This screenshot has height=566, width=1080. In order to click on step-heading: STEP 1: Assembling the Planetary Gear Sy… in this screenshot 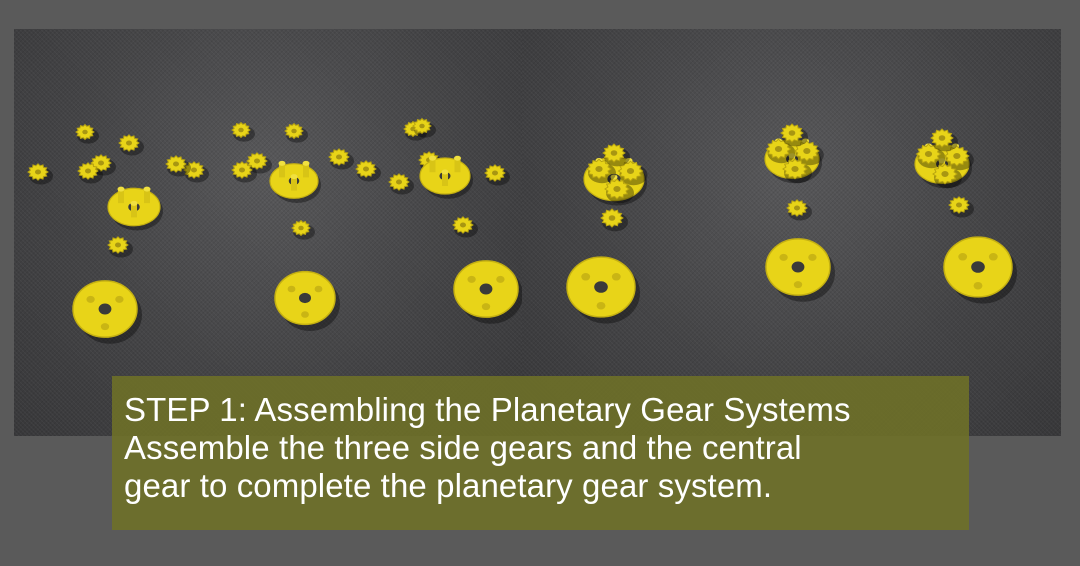, I will do `click(487, 409)`.